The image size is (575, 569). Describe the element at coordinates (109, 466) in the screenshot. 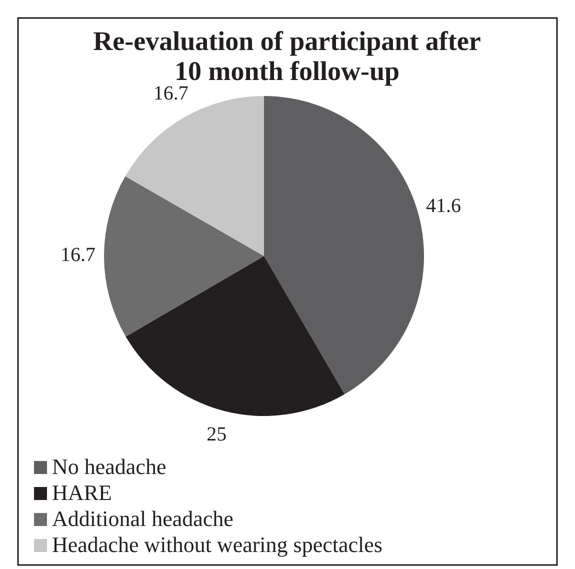

I see `legend-label: No headache` at that location.